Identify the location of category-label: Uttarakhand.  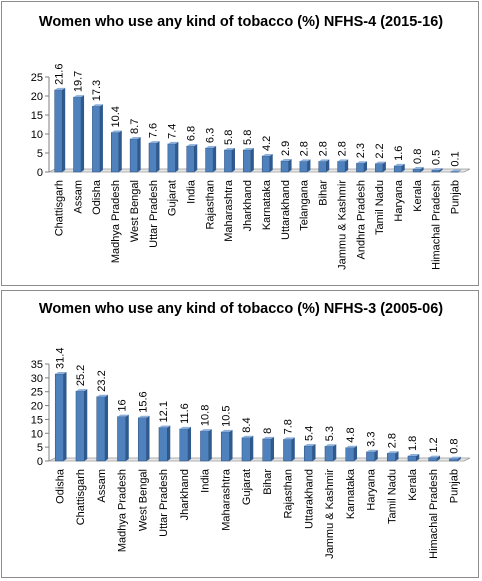
(286, 210).